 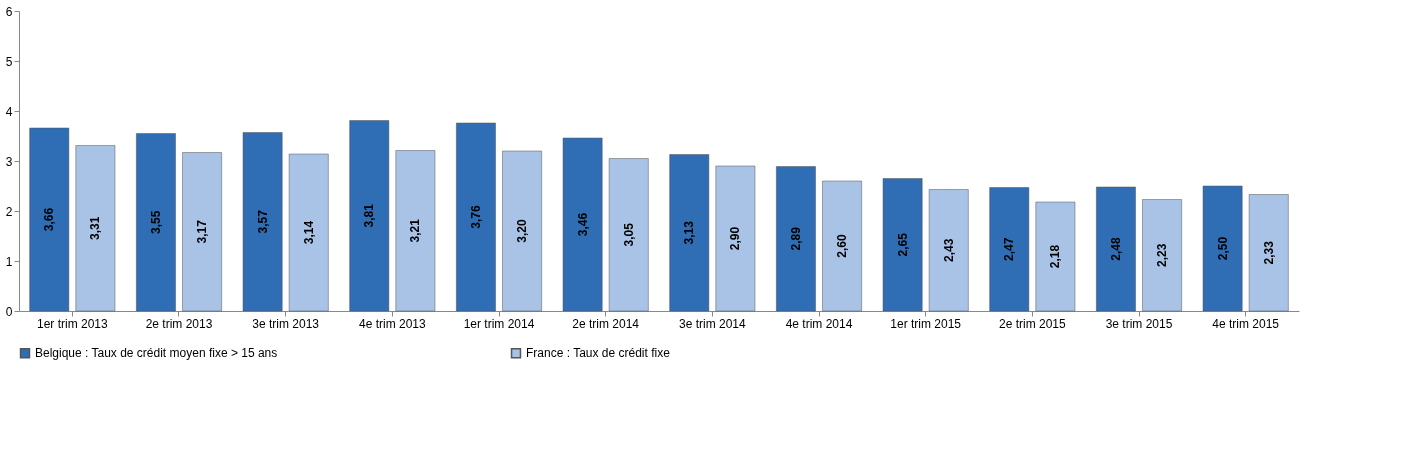 I want to click on x-tick-label: 4e trim 2015, so click(x=1246, y=323).